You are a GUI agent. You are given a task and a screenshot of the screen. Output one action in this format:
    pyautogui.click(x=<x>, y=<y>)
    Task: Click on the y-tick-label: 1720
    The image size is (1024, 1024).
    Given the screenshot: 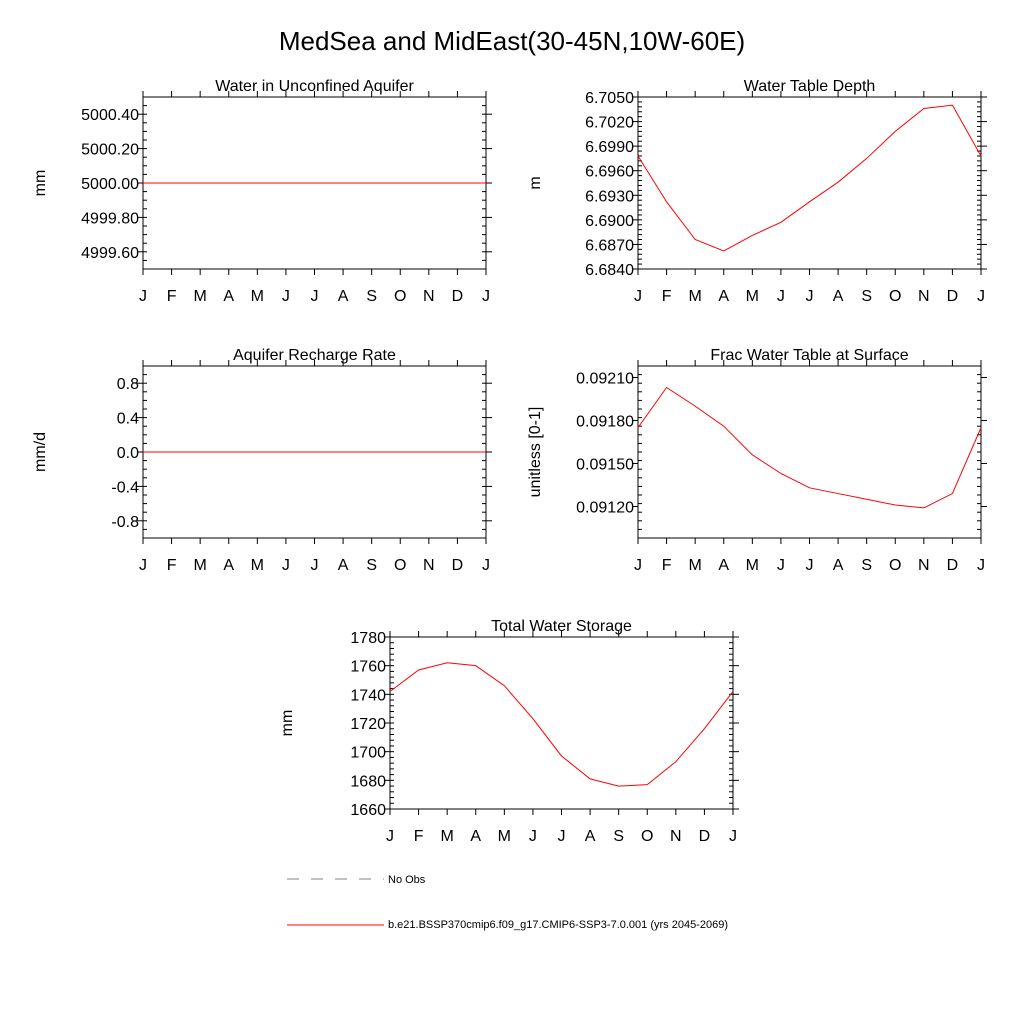 What is the action you would take?
    pyautogui.click(x=368, y=724)
    